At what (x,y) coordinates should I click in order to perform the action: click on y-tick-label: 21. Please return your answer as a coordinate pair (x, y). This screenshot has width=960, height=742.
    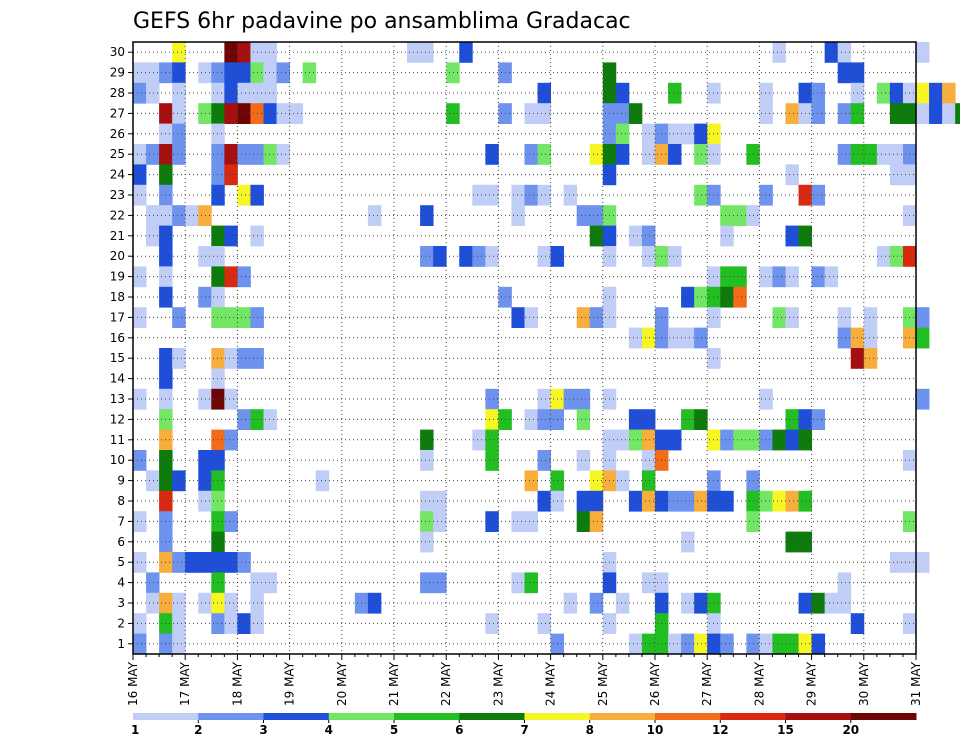
    Looking at the image, I should click on (117, 236).